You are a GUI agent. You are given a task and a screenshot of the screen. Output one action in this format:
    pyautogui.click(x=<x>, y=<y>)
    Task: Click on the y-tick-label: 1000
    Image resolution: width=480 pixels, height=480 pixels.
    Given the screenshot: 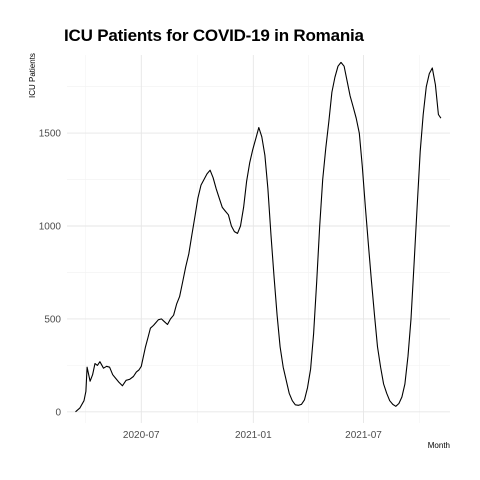 What is the action you would take?
    pyautogui.click(x=50, y=226)
    